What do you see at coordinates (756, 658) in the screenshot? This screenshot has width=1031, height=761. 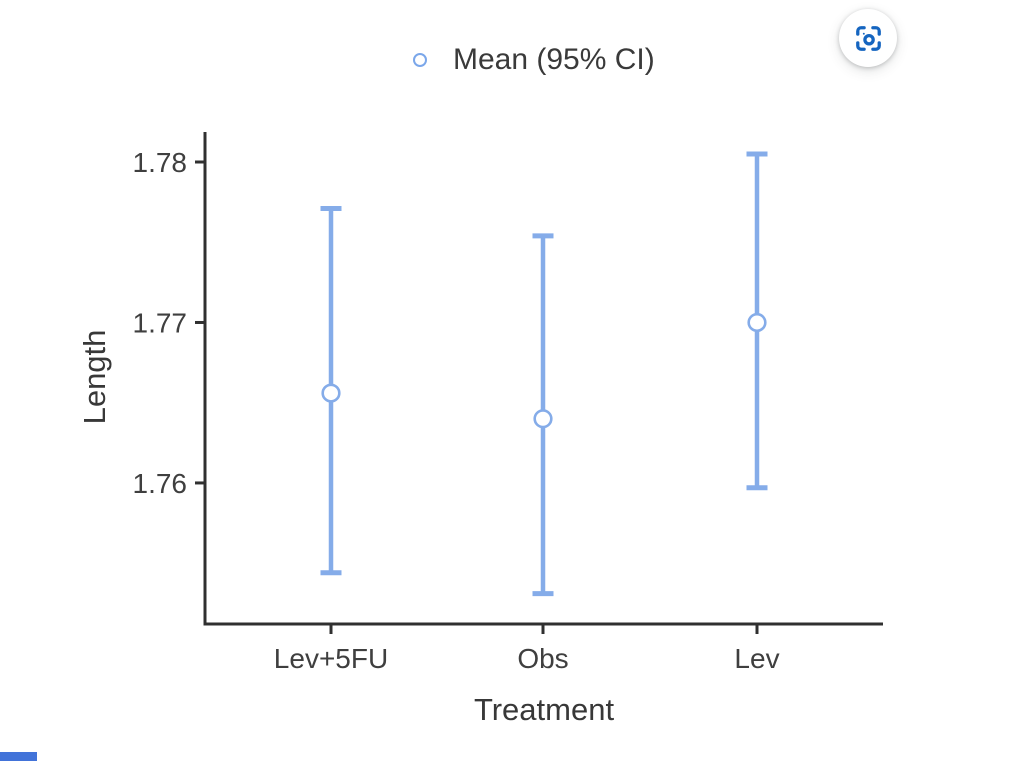 I see `x-tick-label: Lev` at bounding box center [756, 658].